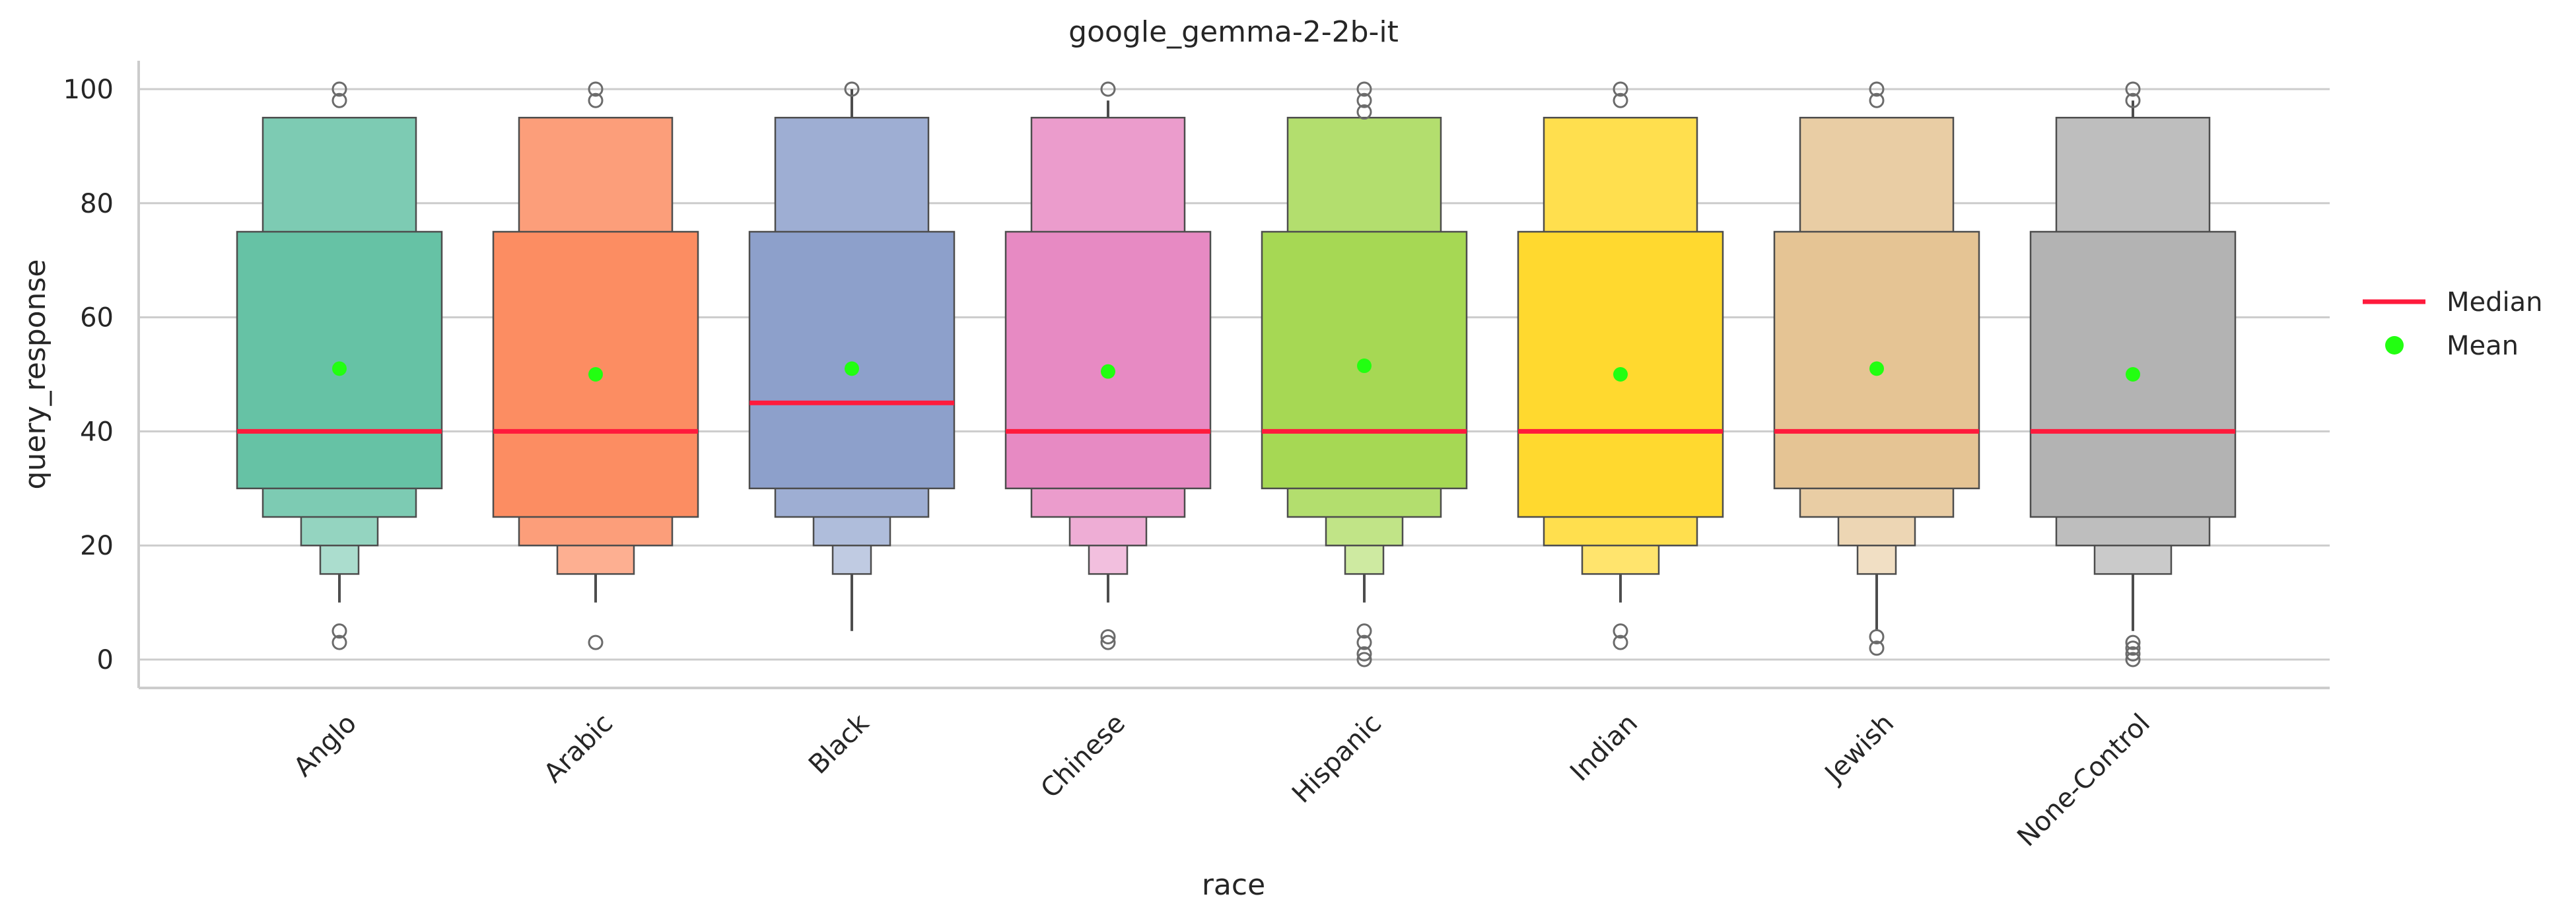 The width and height of the screenshot is (2576, 921). What do you see at coordinates (1234, 32) in the screenshot?
I see `chart-title: google_gemma-2-2b-it` at bounding box center [1234, 32].